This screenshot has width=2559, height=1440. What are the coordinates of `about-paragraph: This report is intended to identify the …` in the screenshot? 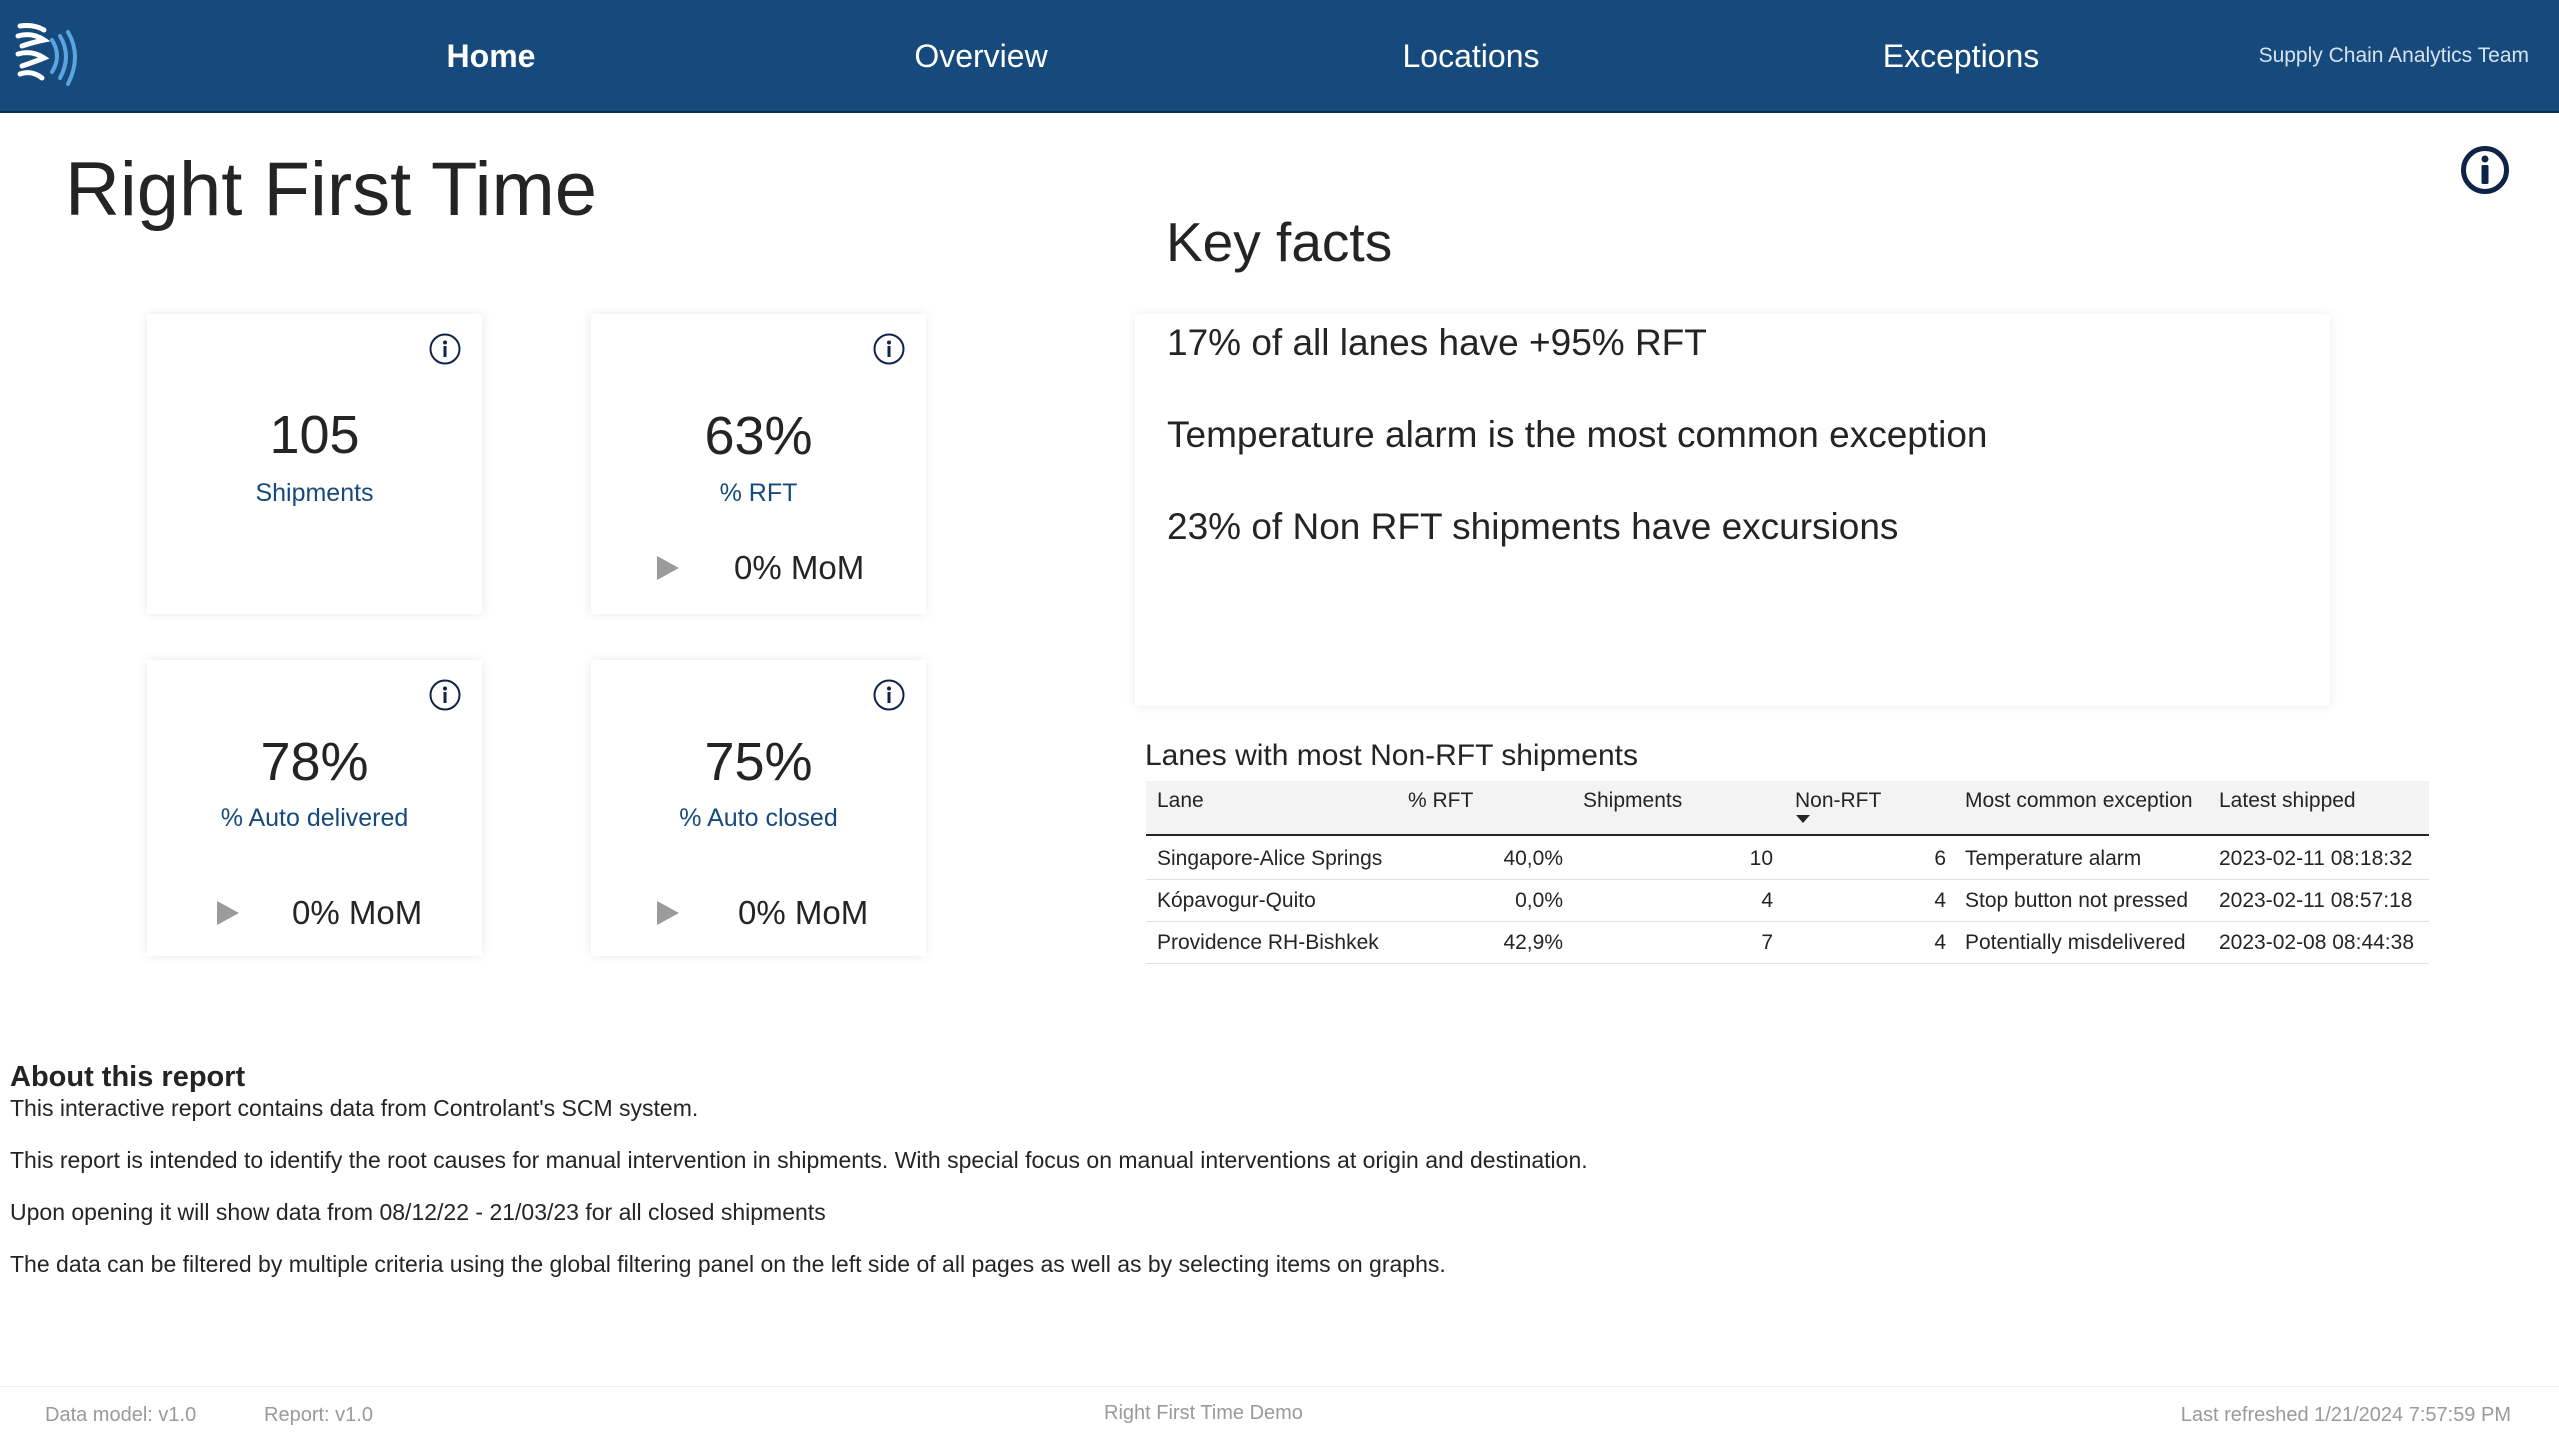 It's located at (799, 1160).